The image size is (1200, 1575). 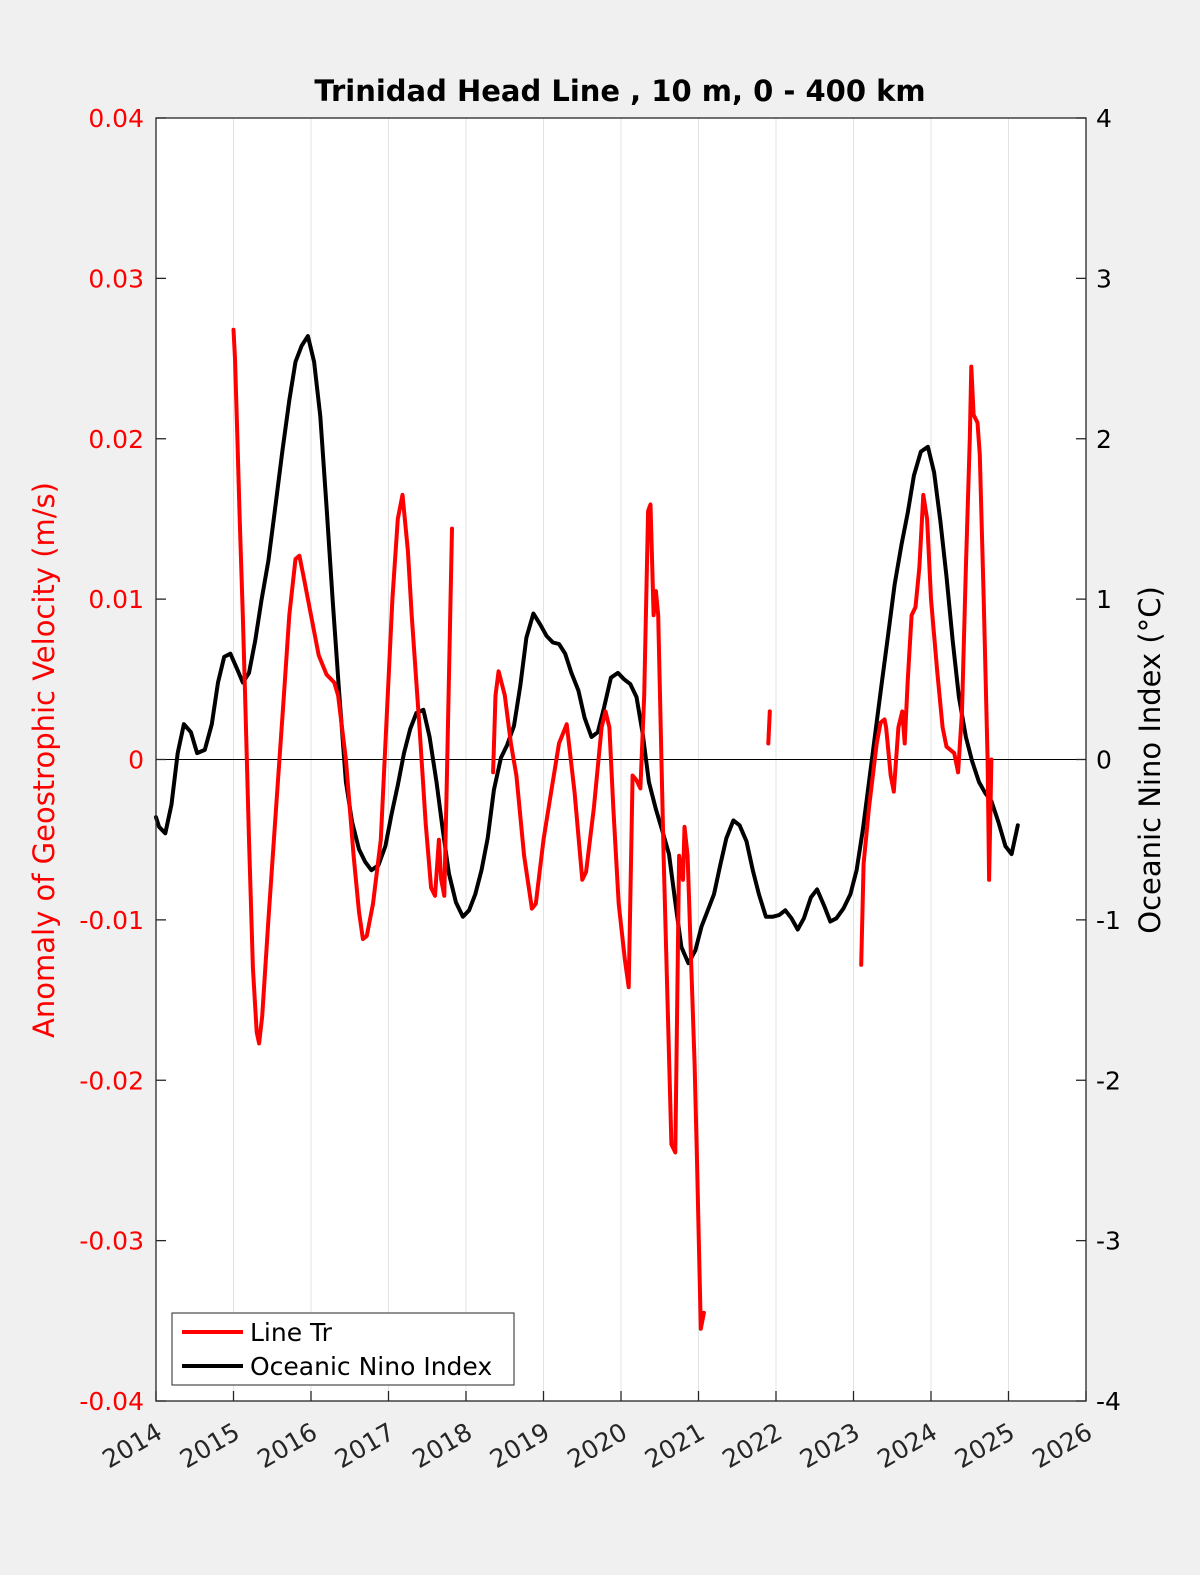 What do you see at coordinates (1104, 599) in the screenshot?
I see `y-right-tick-label: 1` at bounding box center [1104, 599].